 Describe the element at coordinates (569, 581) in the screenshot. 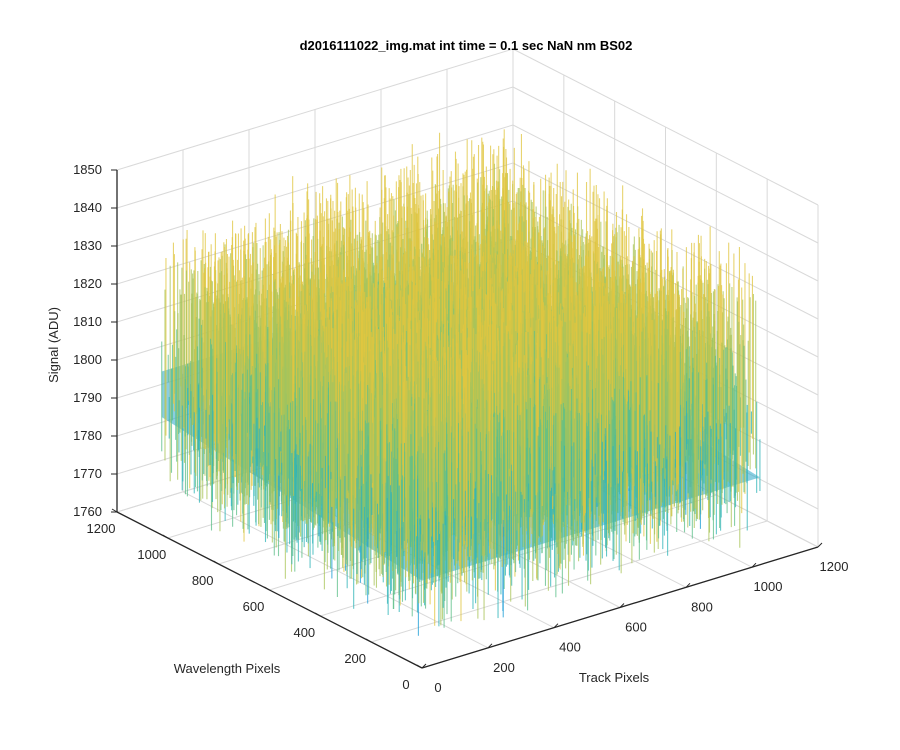

I see `floor-grid-line-y` at that location.